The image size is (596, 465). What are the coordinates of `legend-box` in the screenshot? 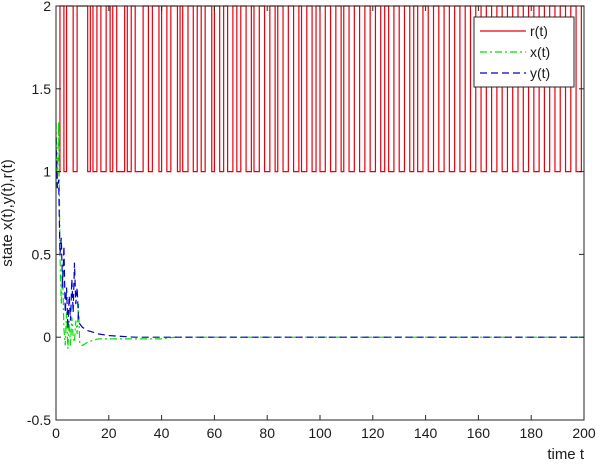 It's located at (524, 52).